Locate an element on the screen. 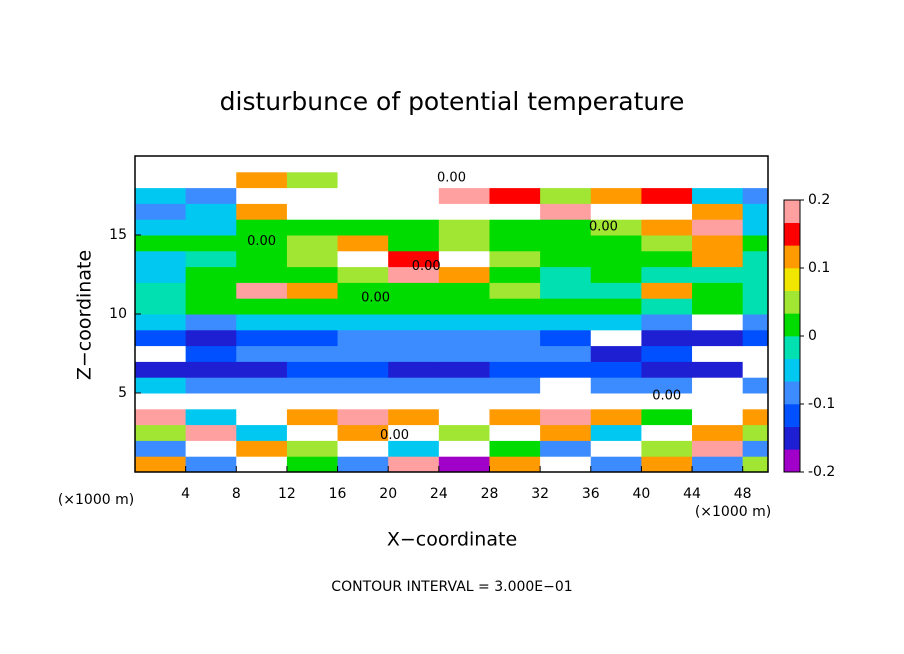 The image size is (904, 654). x-tick-label: 24 is located at coordinates (439, 494).